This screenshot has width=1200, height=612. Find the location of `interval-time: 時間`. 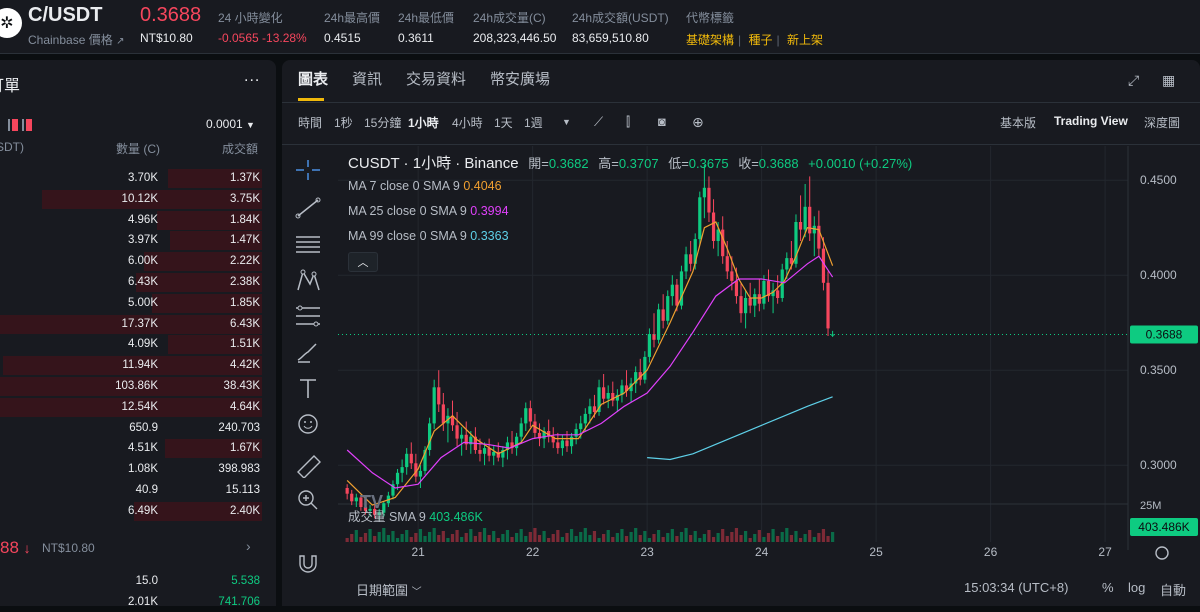

interval-time: 時間 is located at coordinates (310, 123).